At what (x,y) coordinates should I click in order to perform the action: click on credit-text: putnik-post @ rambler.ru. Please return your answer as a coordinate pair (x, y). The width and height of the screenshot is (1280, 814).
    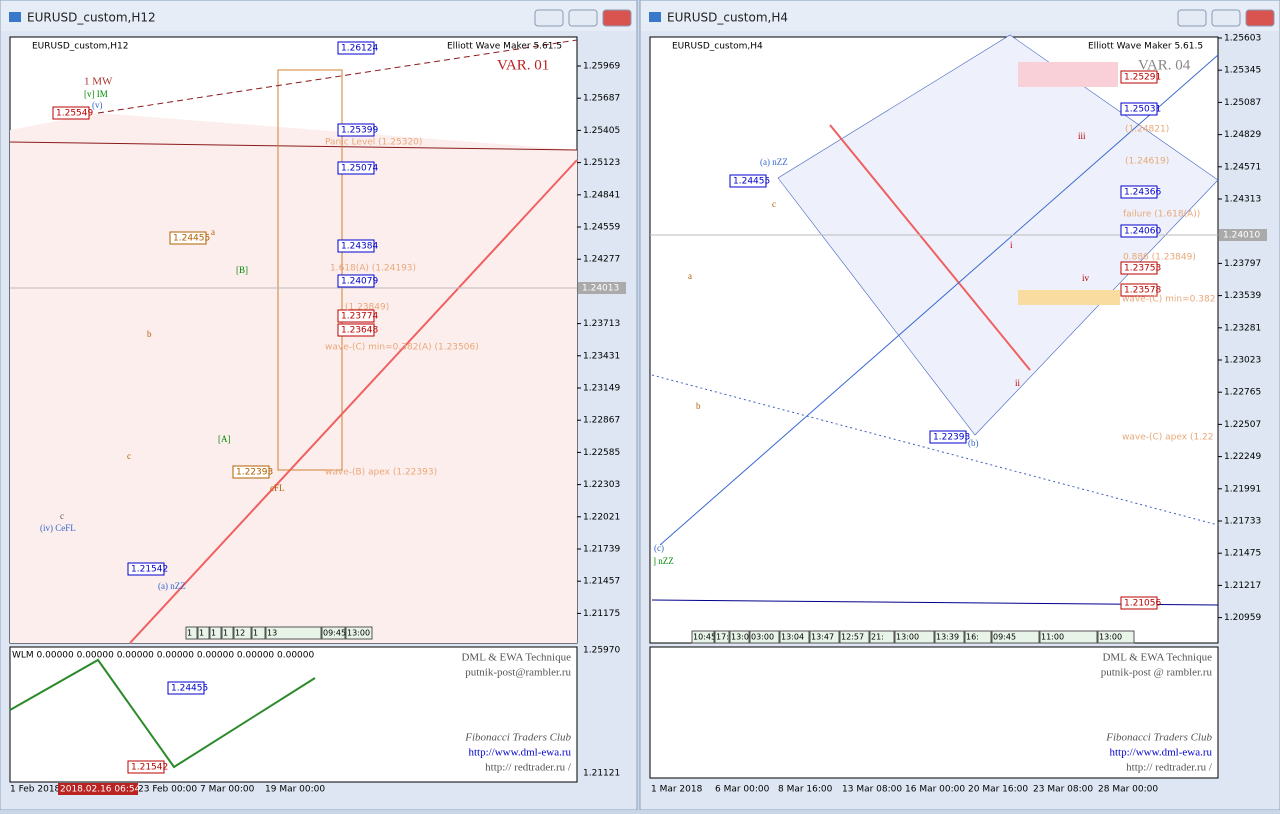
    Looking at the image, I should click on (1157, 673).